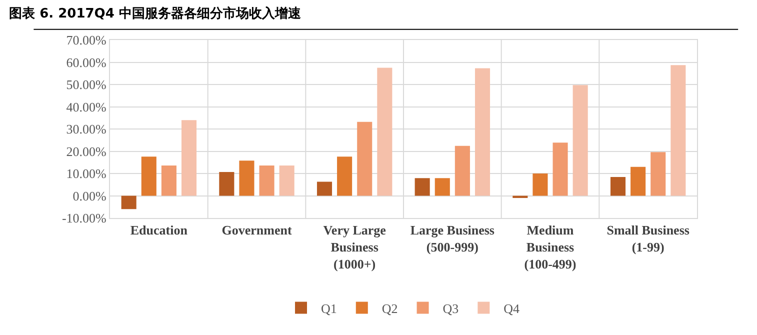  Describe the element at coordinates (86, 62) in the screenshot. I see `y-tick-label: 60.00%` at that location.